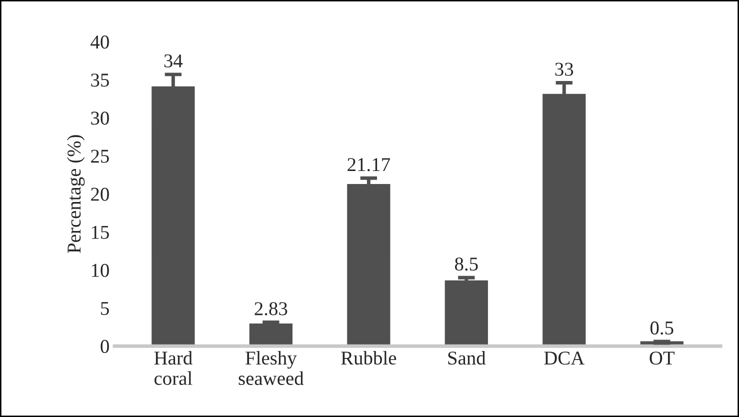  I want to click on data-label: 2.83, so click(271, 309).